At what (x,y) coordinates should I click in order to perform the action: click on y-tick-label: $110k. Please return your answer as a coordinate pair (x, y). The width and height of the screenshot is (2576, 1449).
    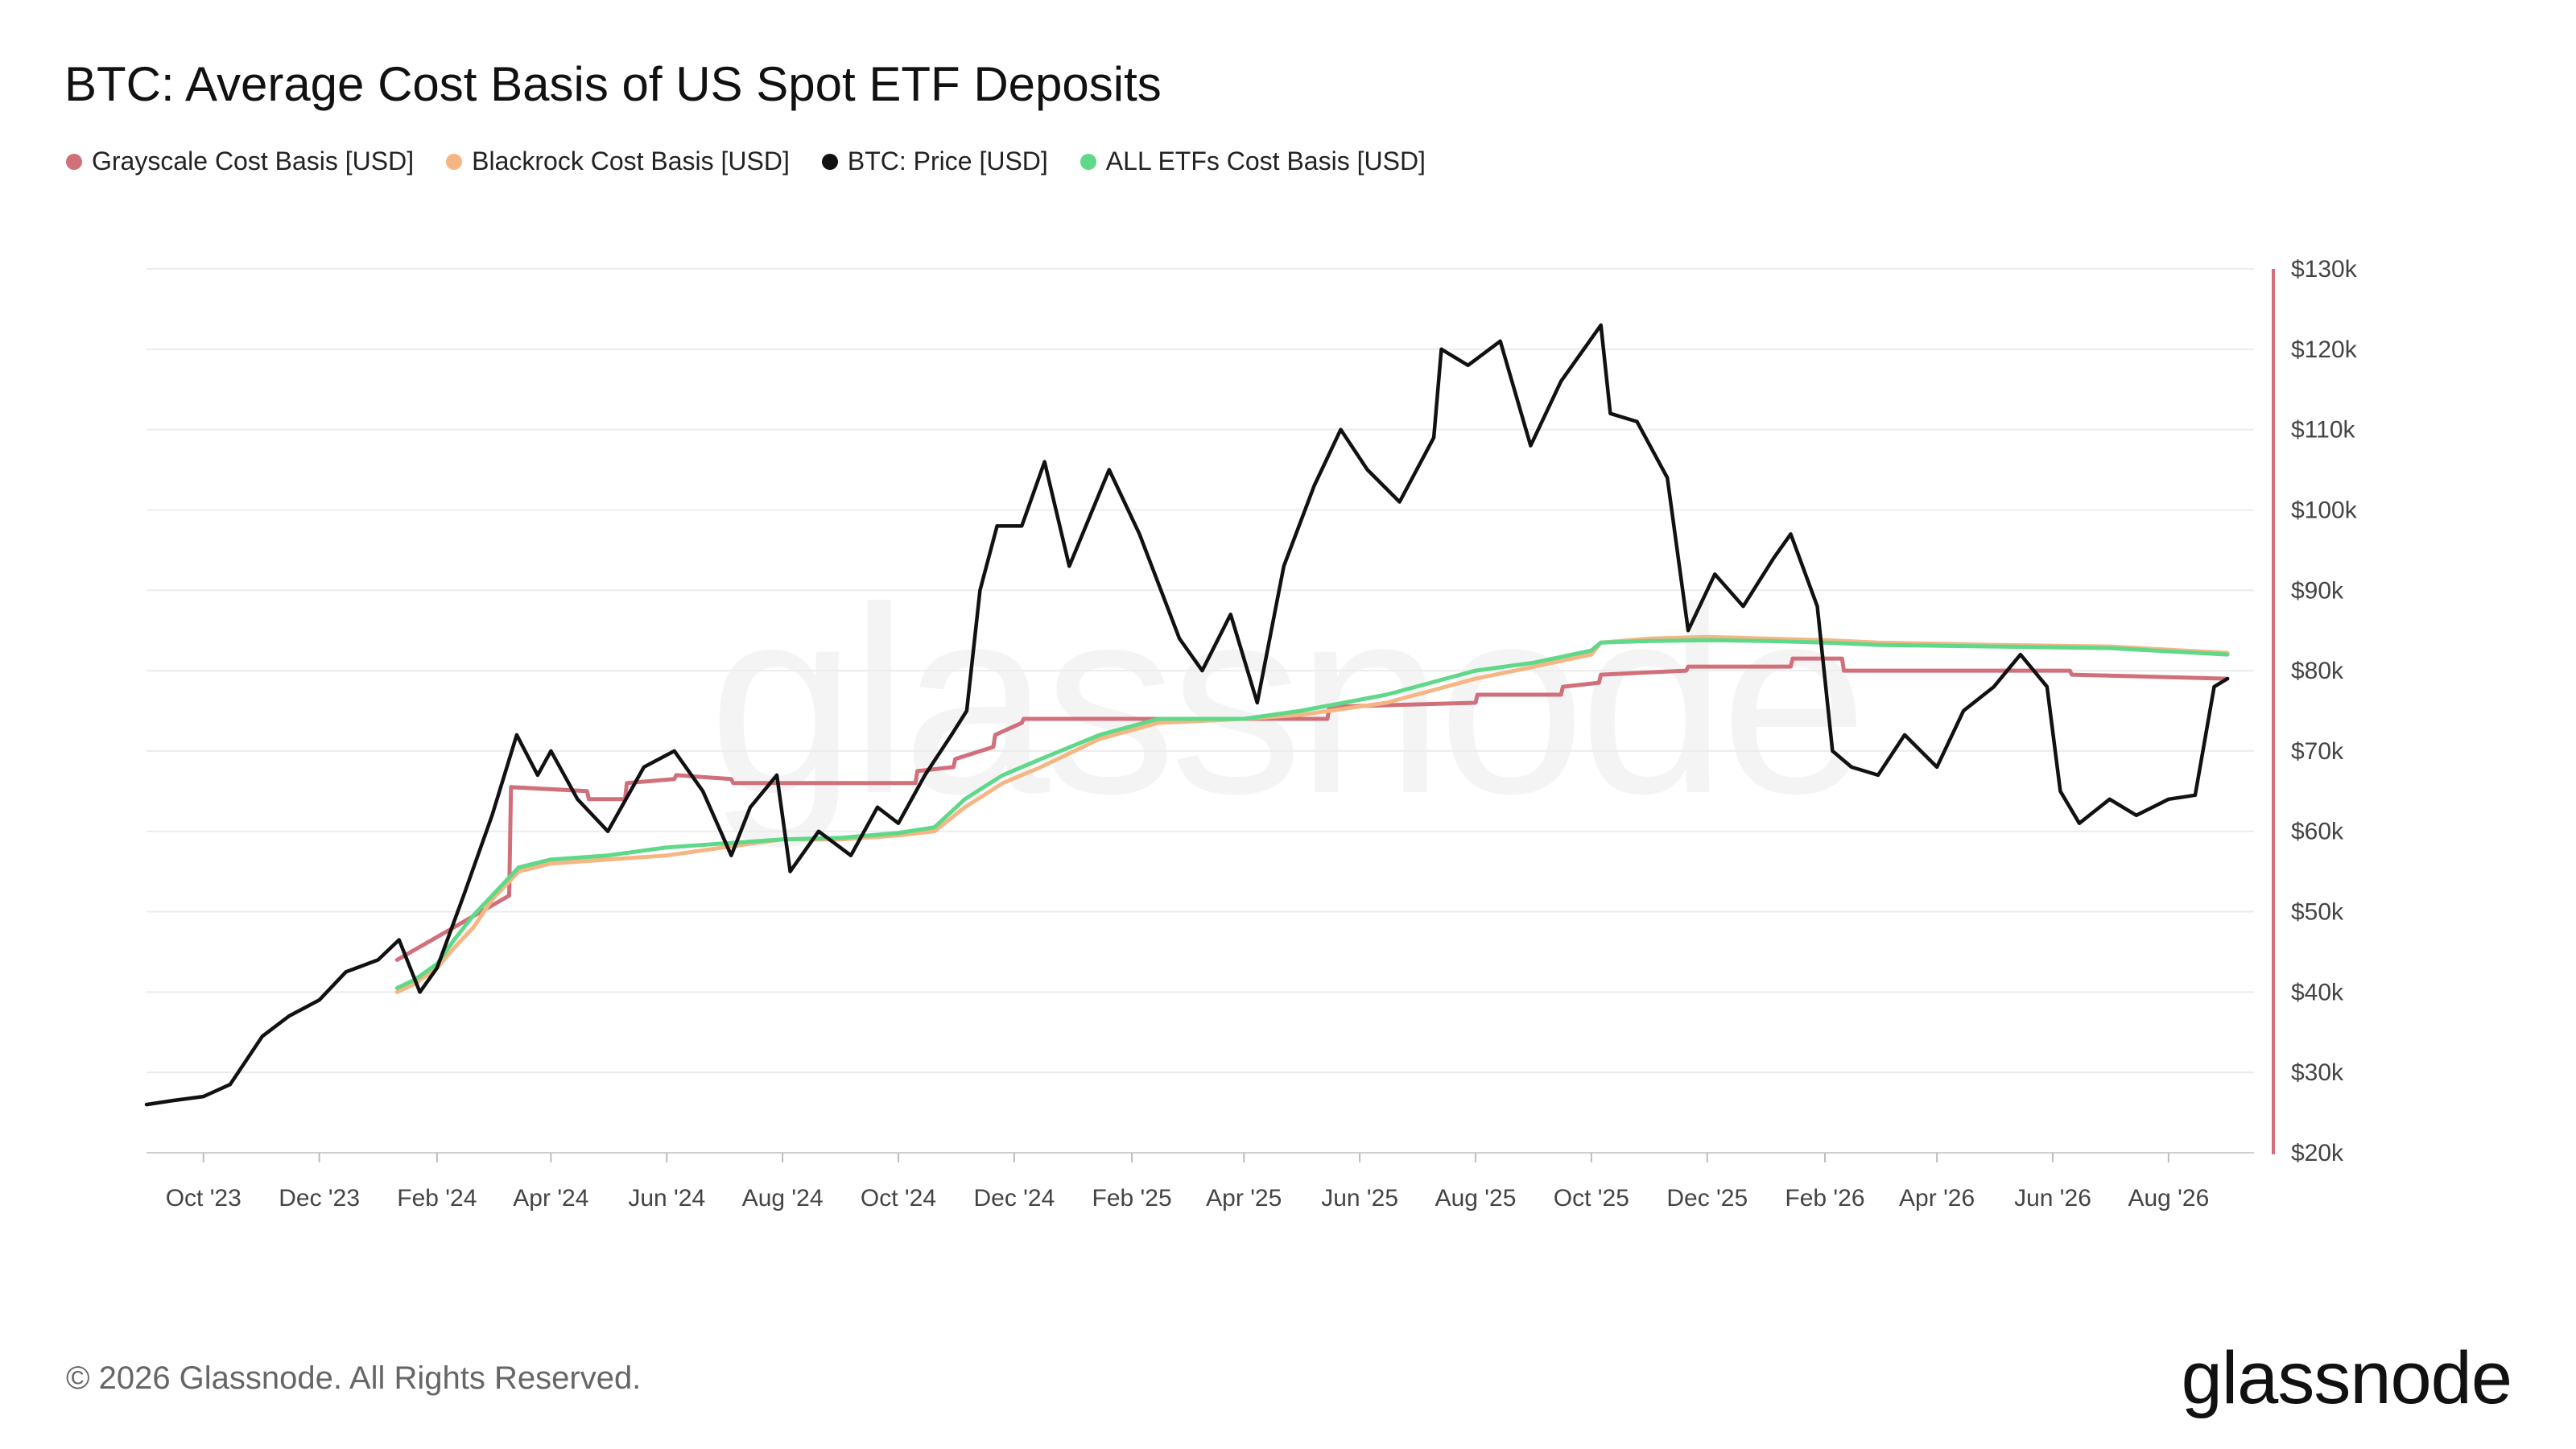
    Looking at the image, I should click on (2323, 430).